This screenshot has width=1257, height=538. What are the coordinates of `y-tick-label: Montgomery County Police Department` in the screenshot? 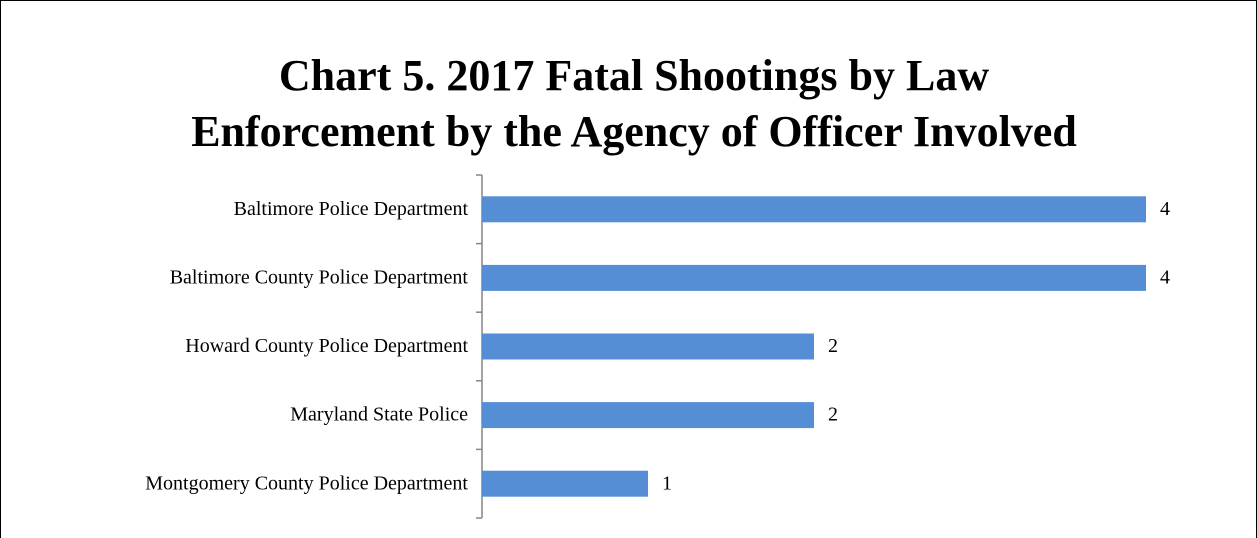 It's located at (306, 483).